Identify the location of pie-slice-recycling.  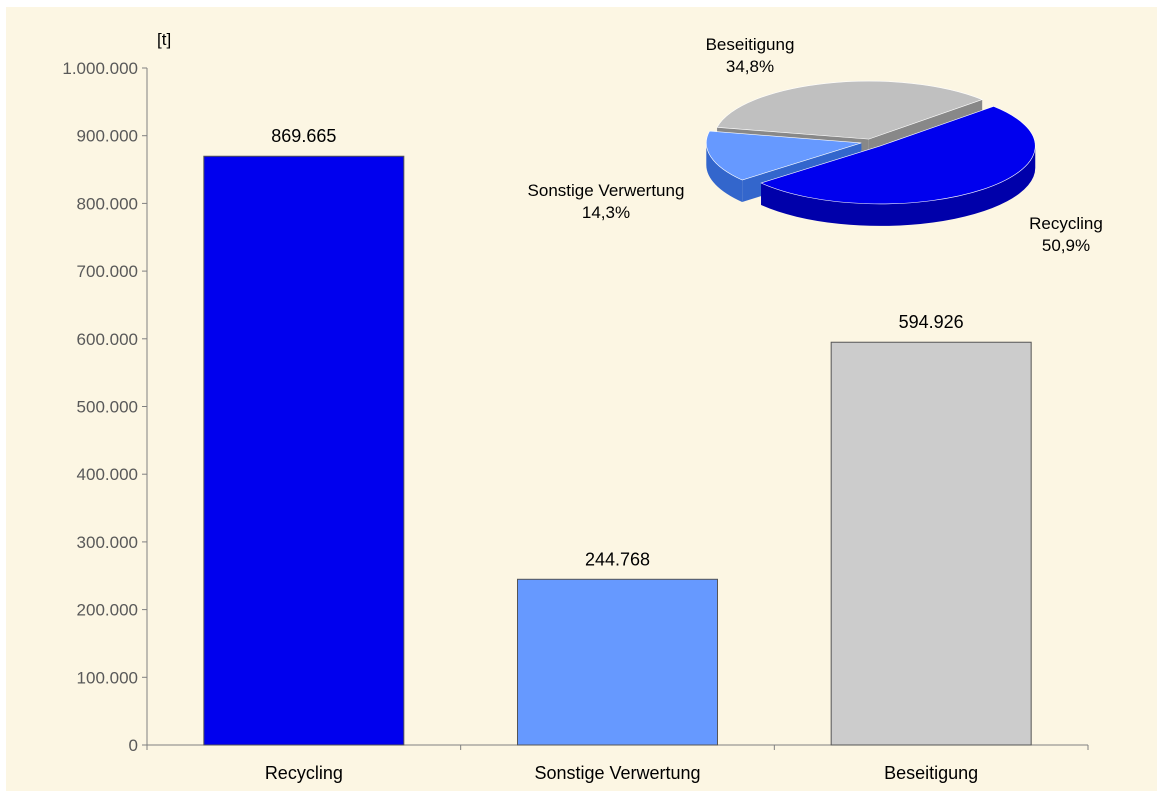
(898, 166).